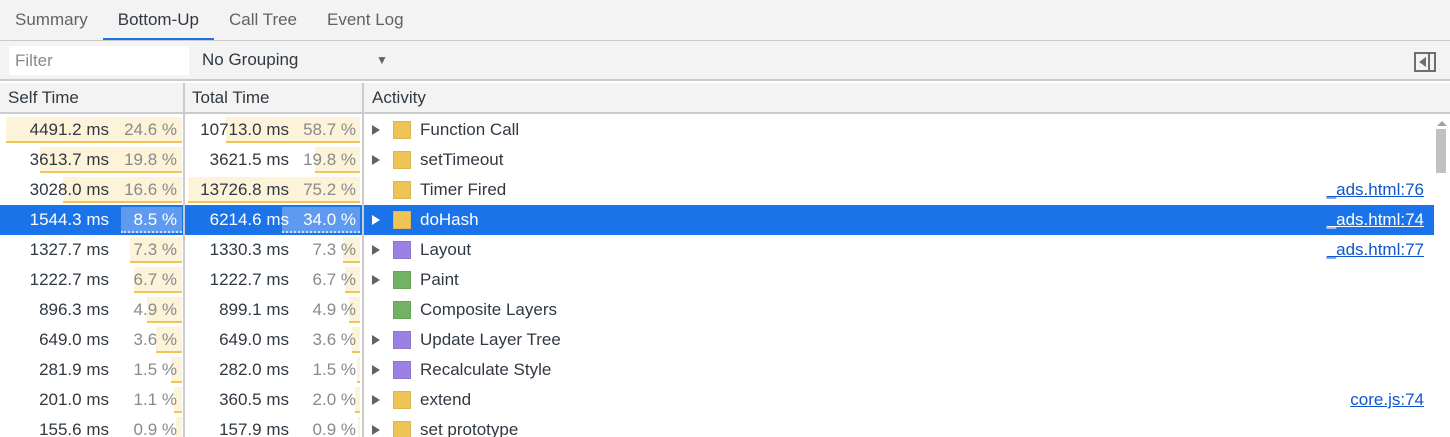 This screenshot has height=437, width=1450. What do you see at coordinates (74, 428) in the screenshot?
I see `self-time: 155.6 ms` at bounding box center [74, 428].